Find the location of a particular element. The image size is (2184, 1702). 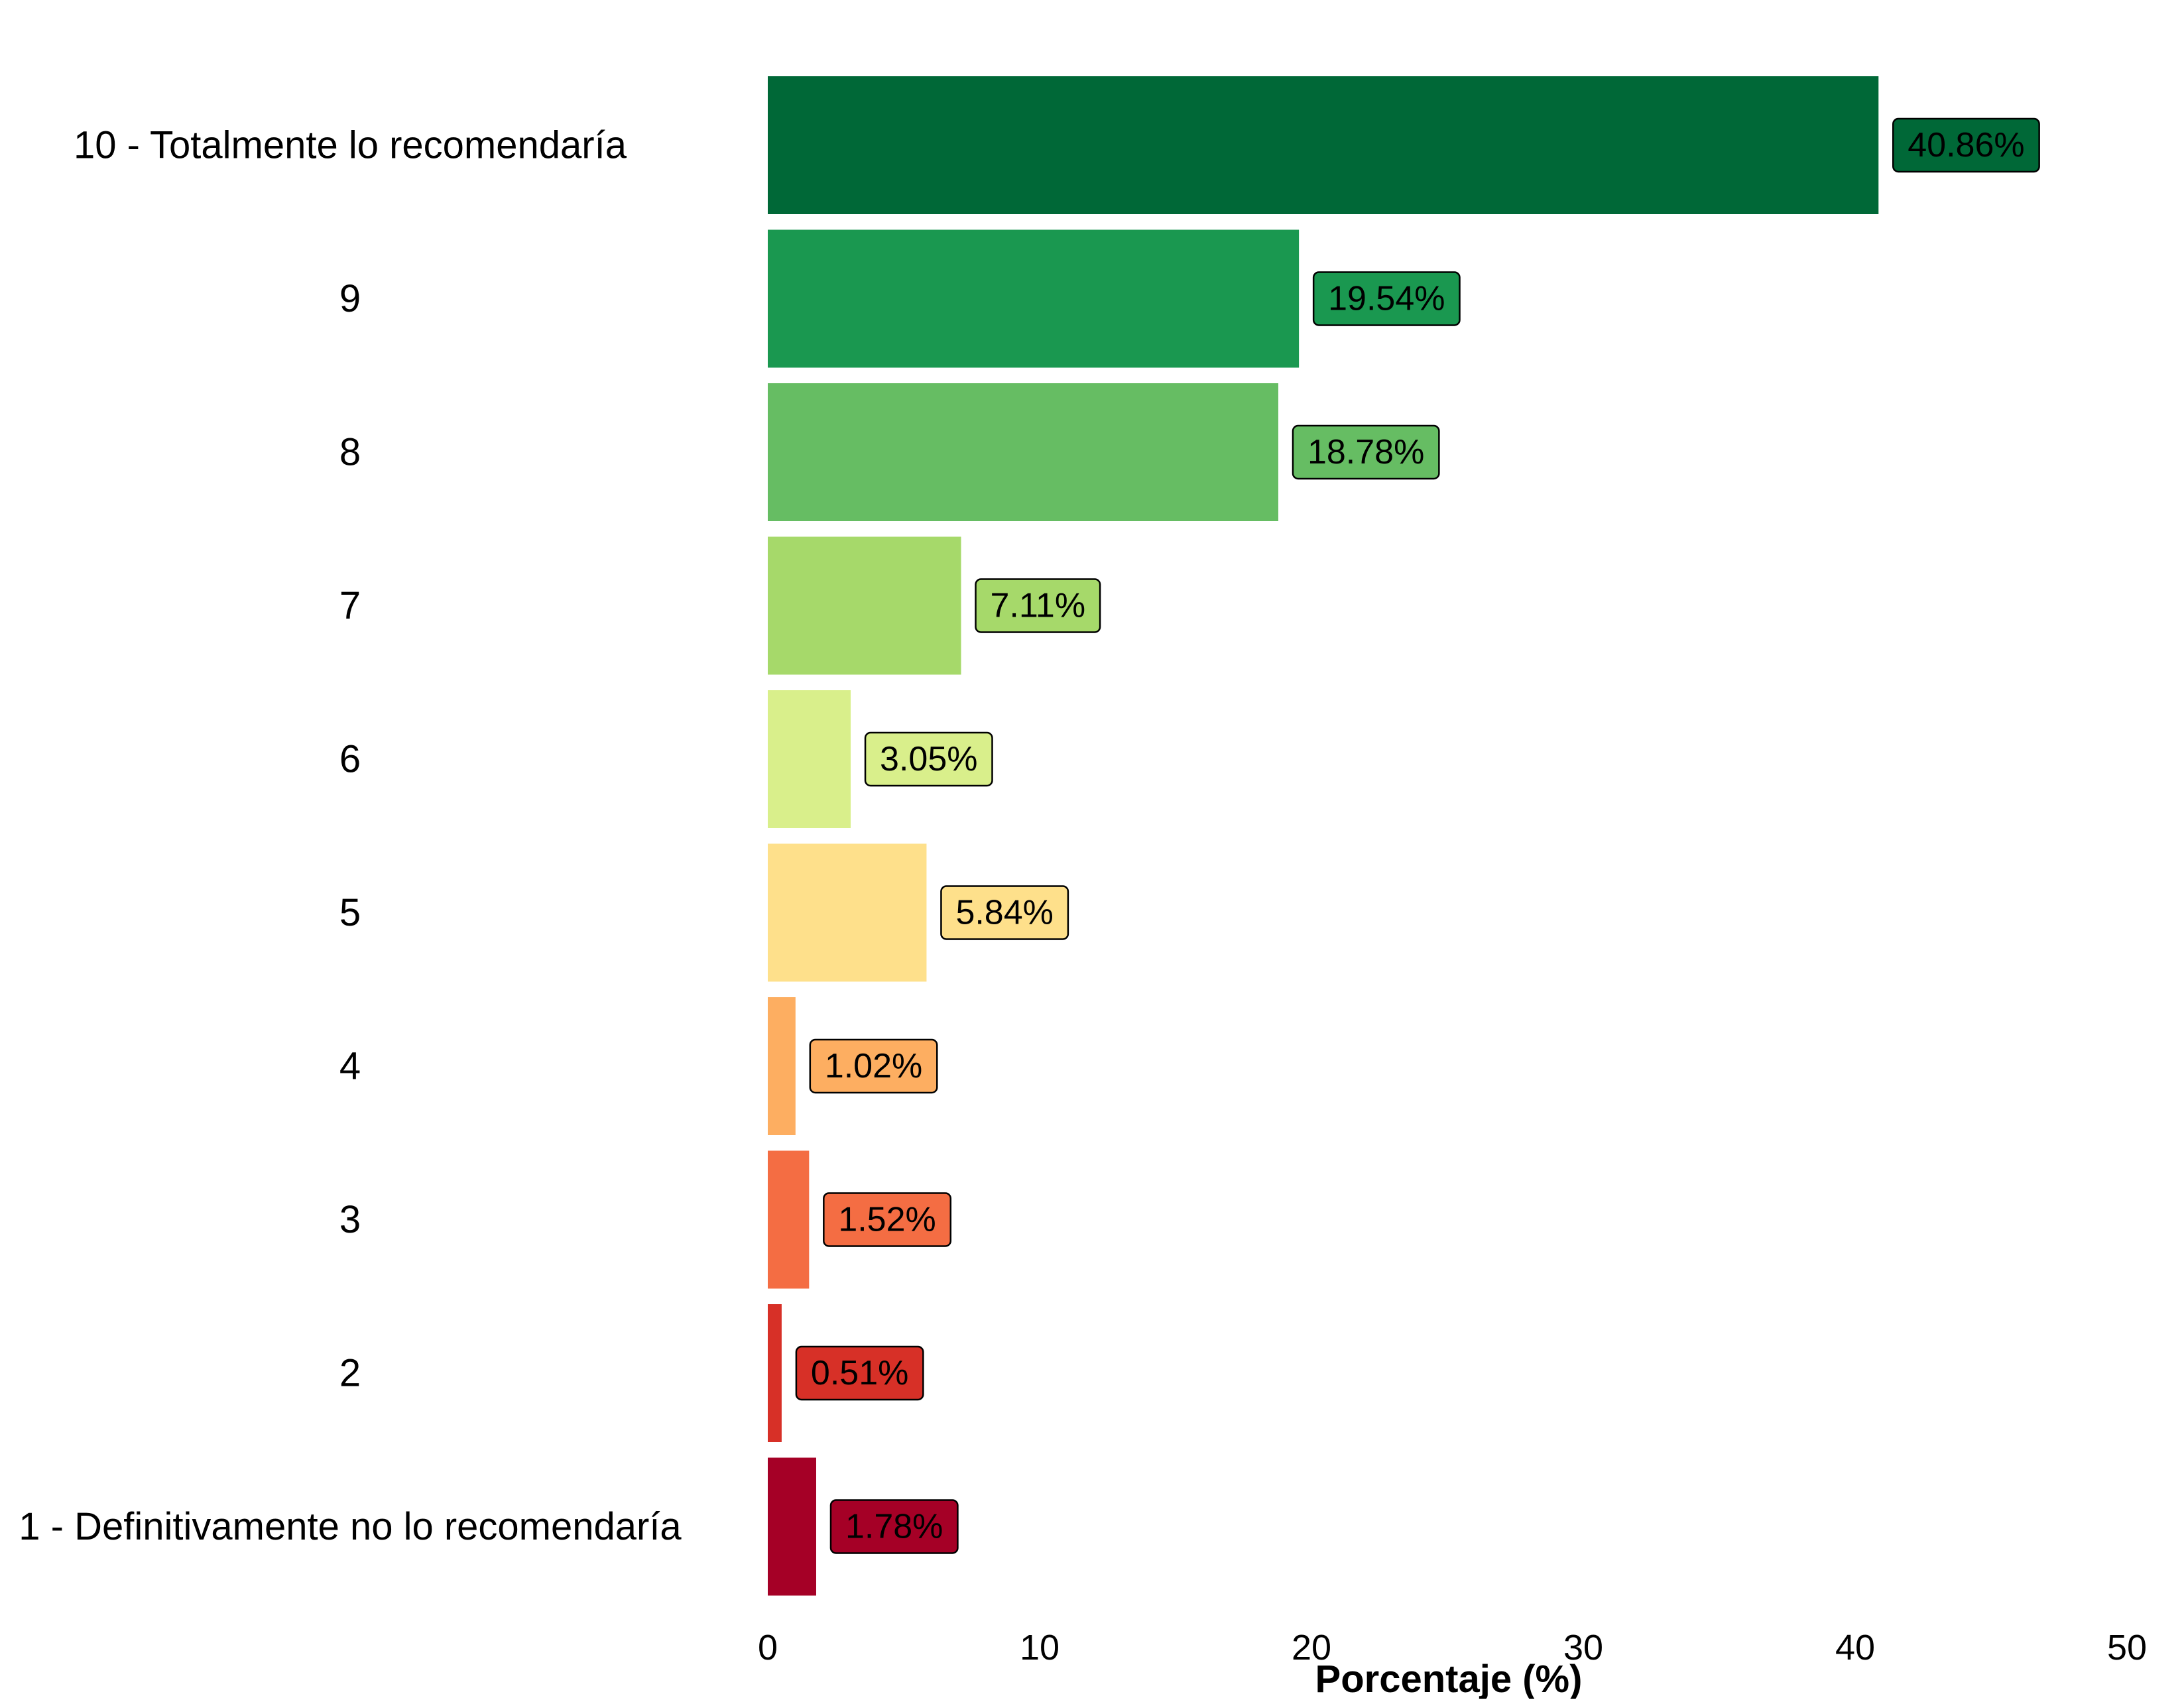

data-label-10: 40.86% is located at coordinates (1966, 145).